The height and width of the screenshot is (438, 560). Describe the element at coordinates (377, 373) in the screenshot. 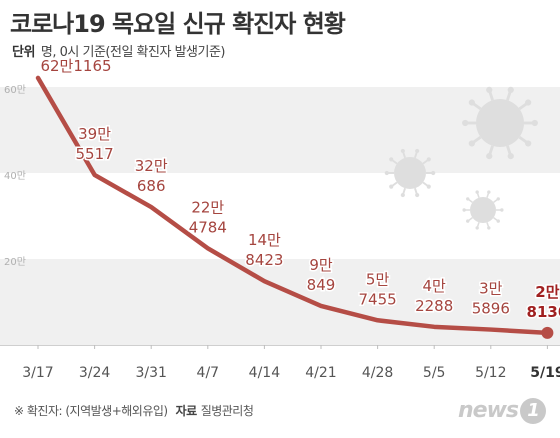

I see `x-tick-label: 4/28` at that location.